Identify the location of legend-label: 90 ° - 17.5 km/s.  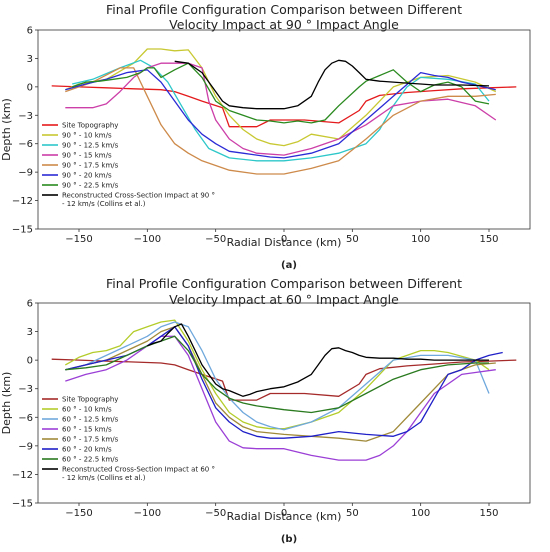
(90, 166).